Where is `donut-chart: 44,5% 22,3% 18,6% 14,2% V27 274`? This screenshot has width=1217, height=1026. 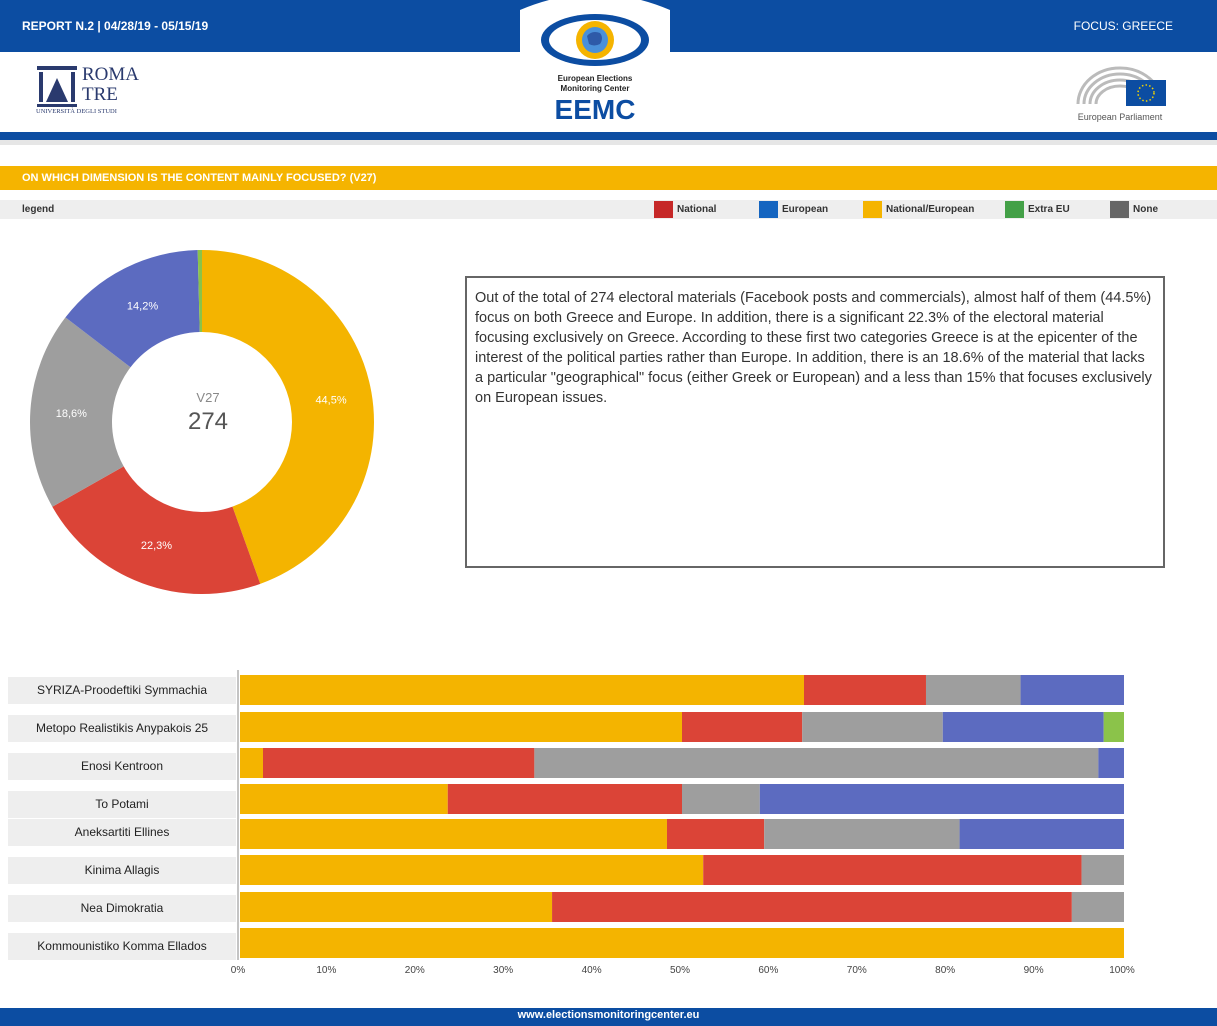 donut-chart: 44,5% 22,3% 18,6% 14,2% V27 274 is located at coordinates (202, 422).